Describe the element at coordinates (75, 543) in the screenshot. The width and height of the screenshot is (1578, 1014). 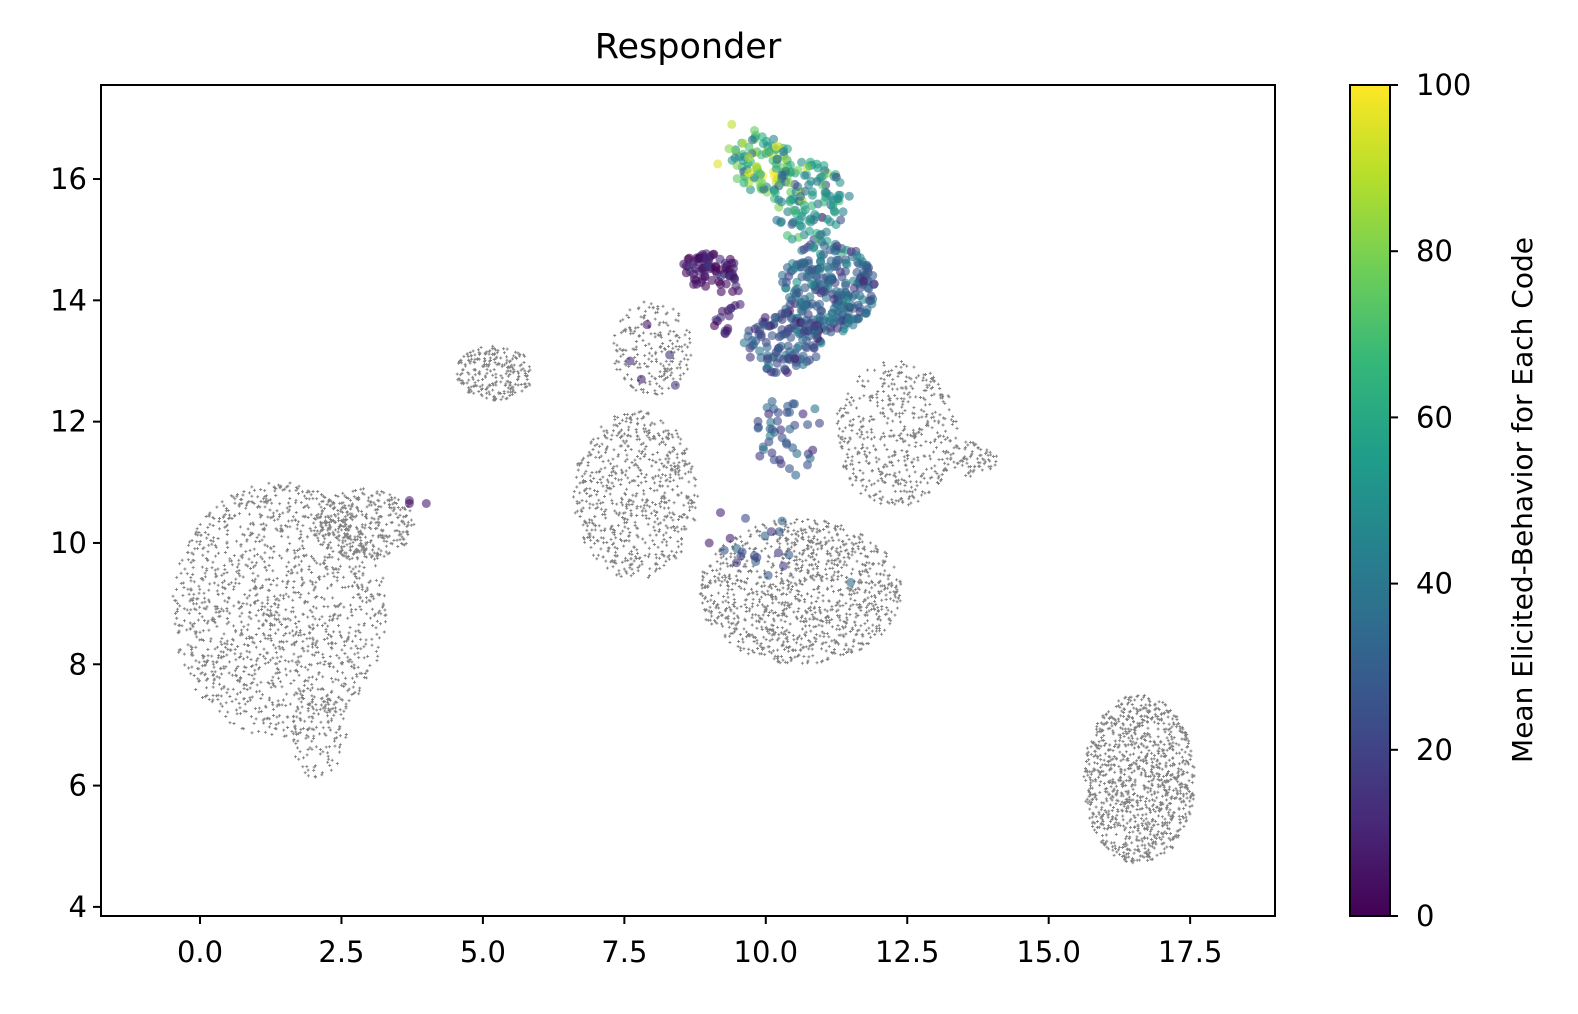
I see `y-axis: 4 6 8 10 12 14 16` at that location.